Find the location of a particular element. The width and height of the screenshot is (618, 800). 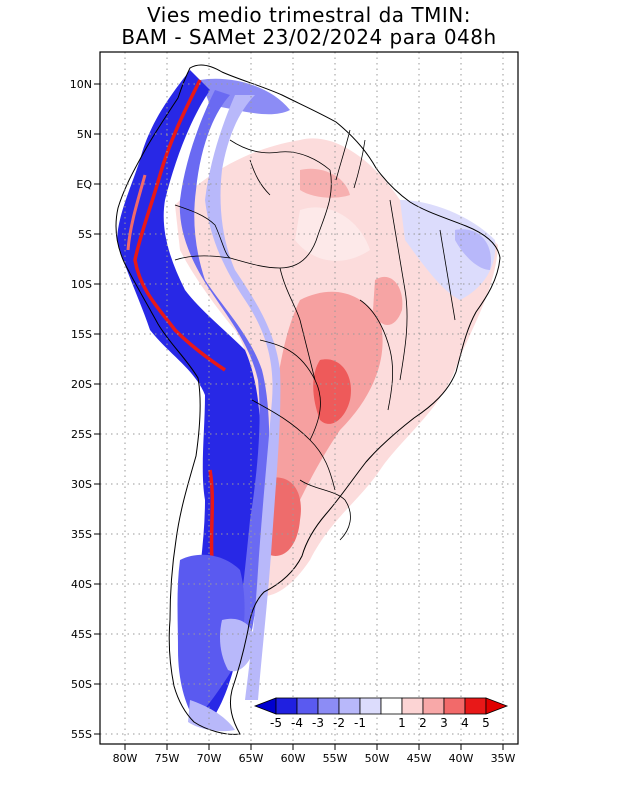

lon-axis: 80W 75W 70W 65W 60W 55W 50W 45W 40W 35W is located at coordinates (314, 754).